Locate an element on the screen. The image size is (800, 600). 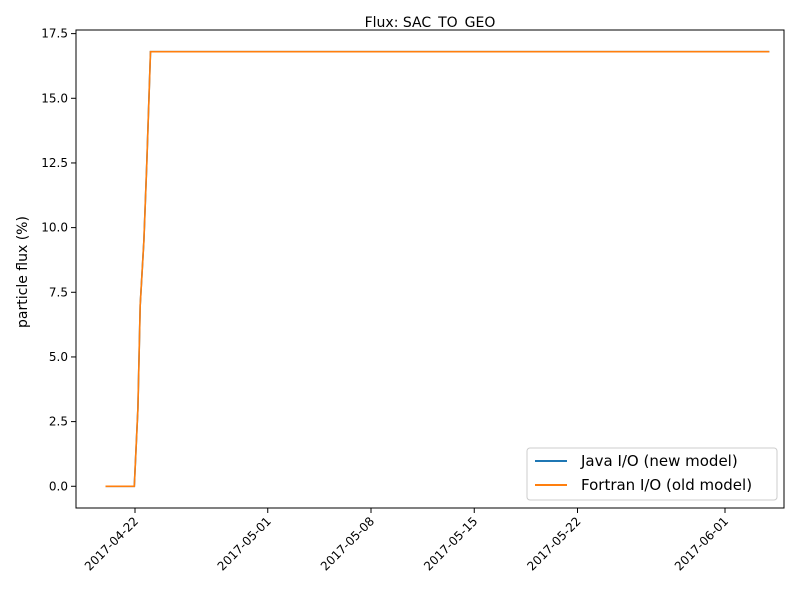
x-tick-label: 2017-06-01 is located at coordinates (701, 543).